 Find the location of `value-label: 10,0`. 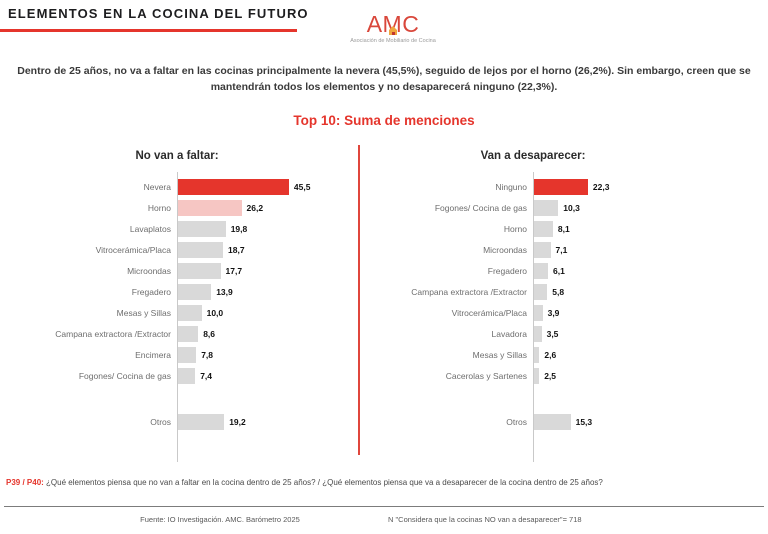

value-label: 10,0 is located at coordinates (215, 312).